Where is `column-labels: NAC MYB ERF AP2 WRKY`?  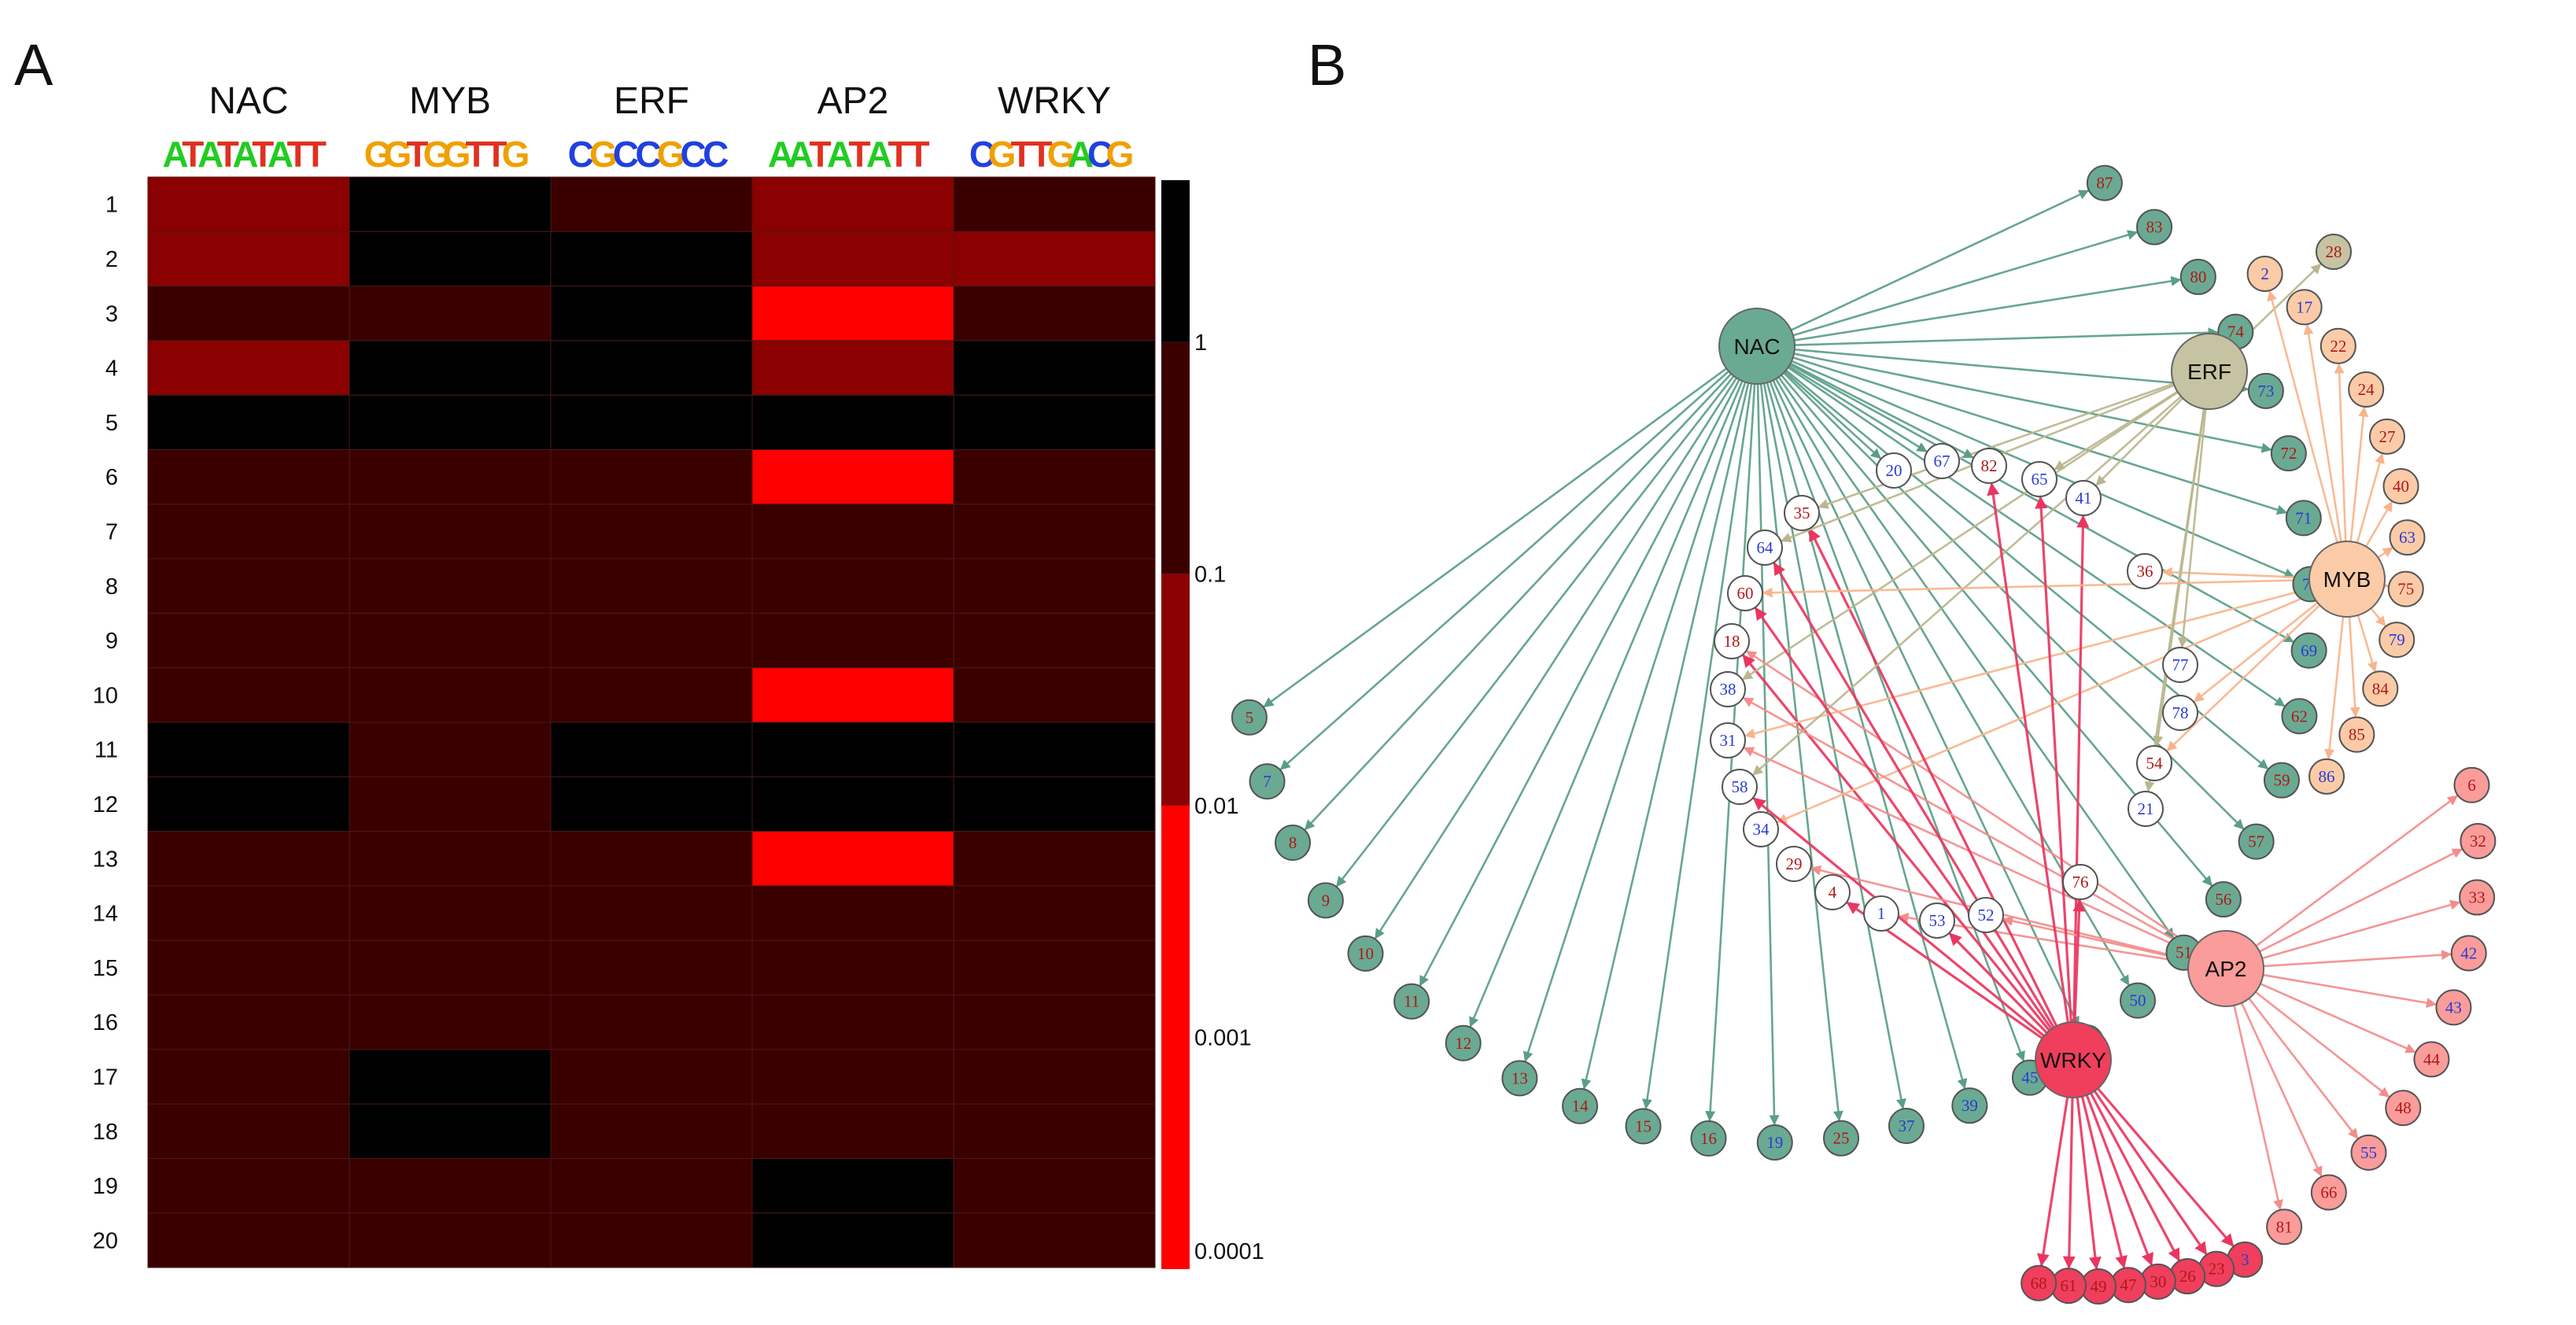
column-labels: NAC MYB ERF AP2 WRKY is located at coordinates (660, 101).